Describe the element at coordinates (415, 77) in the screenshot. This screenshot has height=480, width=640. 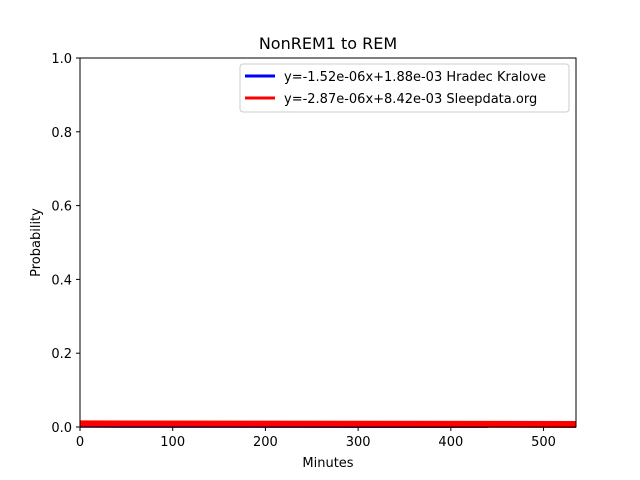
I see `legend-entry: y=-1.52e-06x+1.88e-03 Hradec Kralove` at that location.